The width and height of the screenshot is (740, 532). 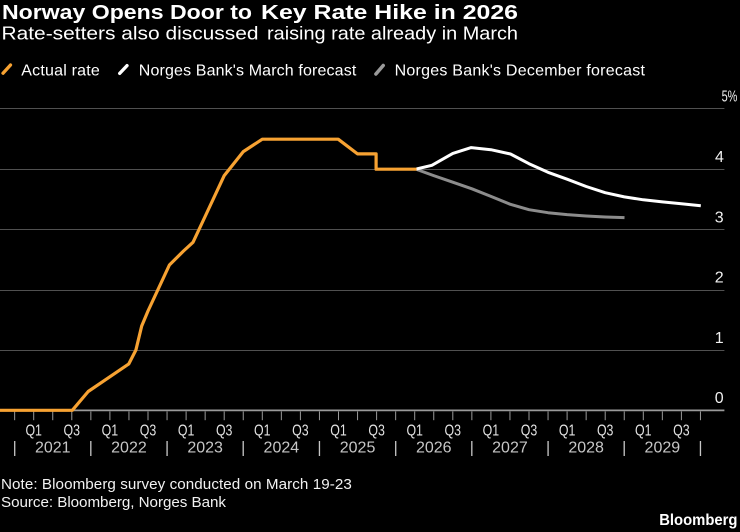 I want to click on svg-text: 0, so click(x=719, y=398).